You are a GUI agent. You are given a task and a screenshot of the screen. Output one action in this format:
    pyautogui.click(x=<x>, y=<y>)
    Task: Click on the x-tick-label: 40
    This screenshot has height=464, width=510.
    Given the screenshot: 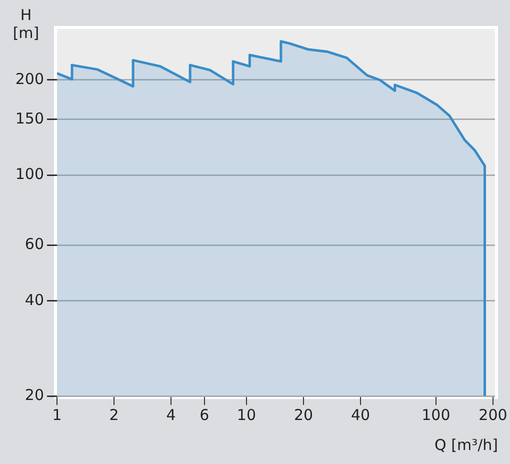 What is the action you would take?
    pyautogui.click(x=360, y=415)
    